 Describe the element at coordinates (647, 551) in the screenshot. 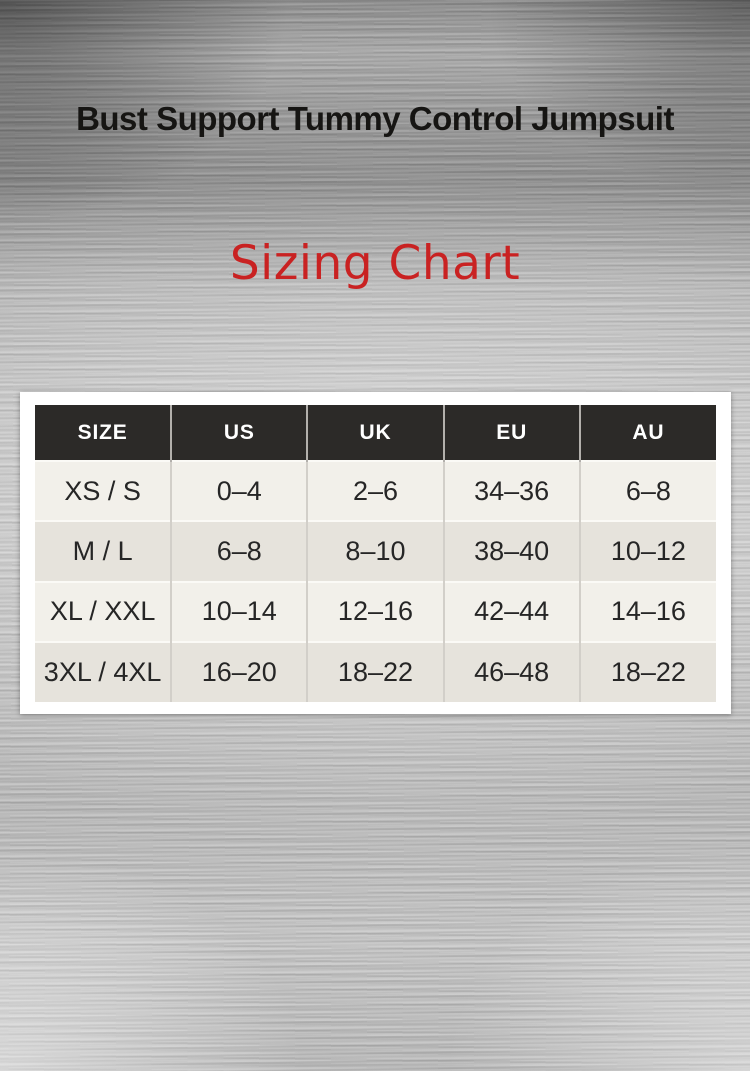

I see `size-range-cell: 10–12` at that location.